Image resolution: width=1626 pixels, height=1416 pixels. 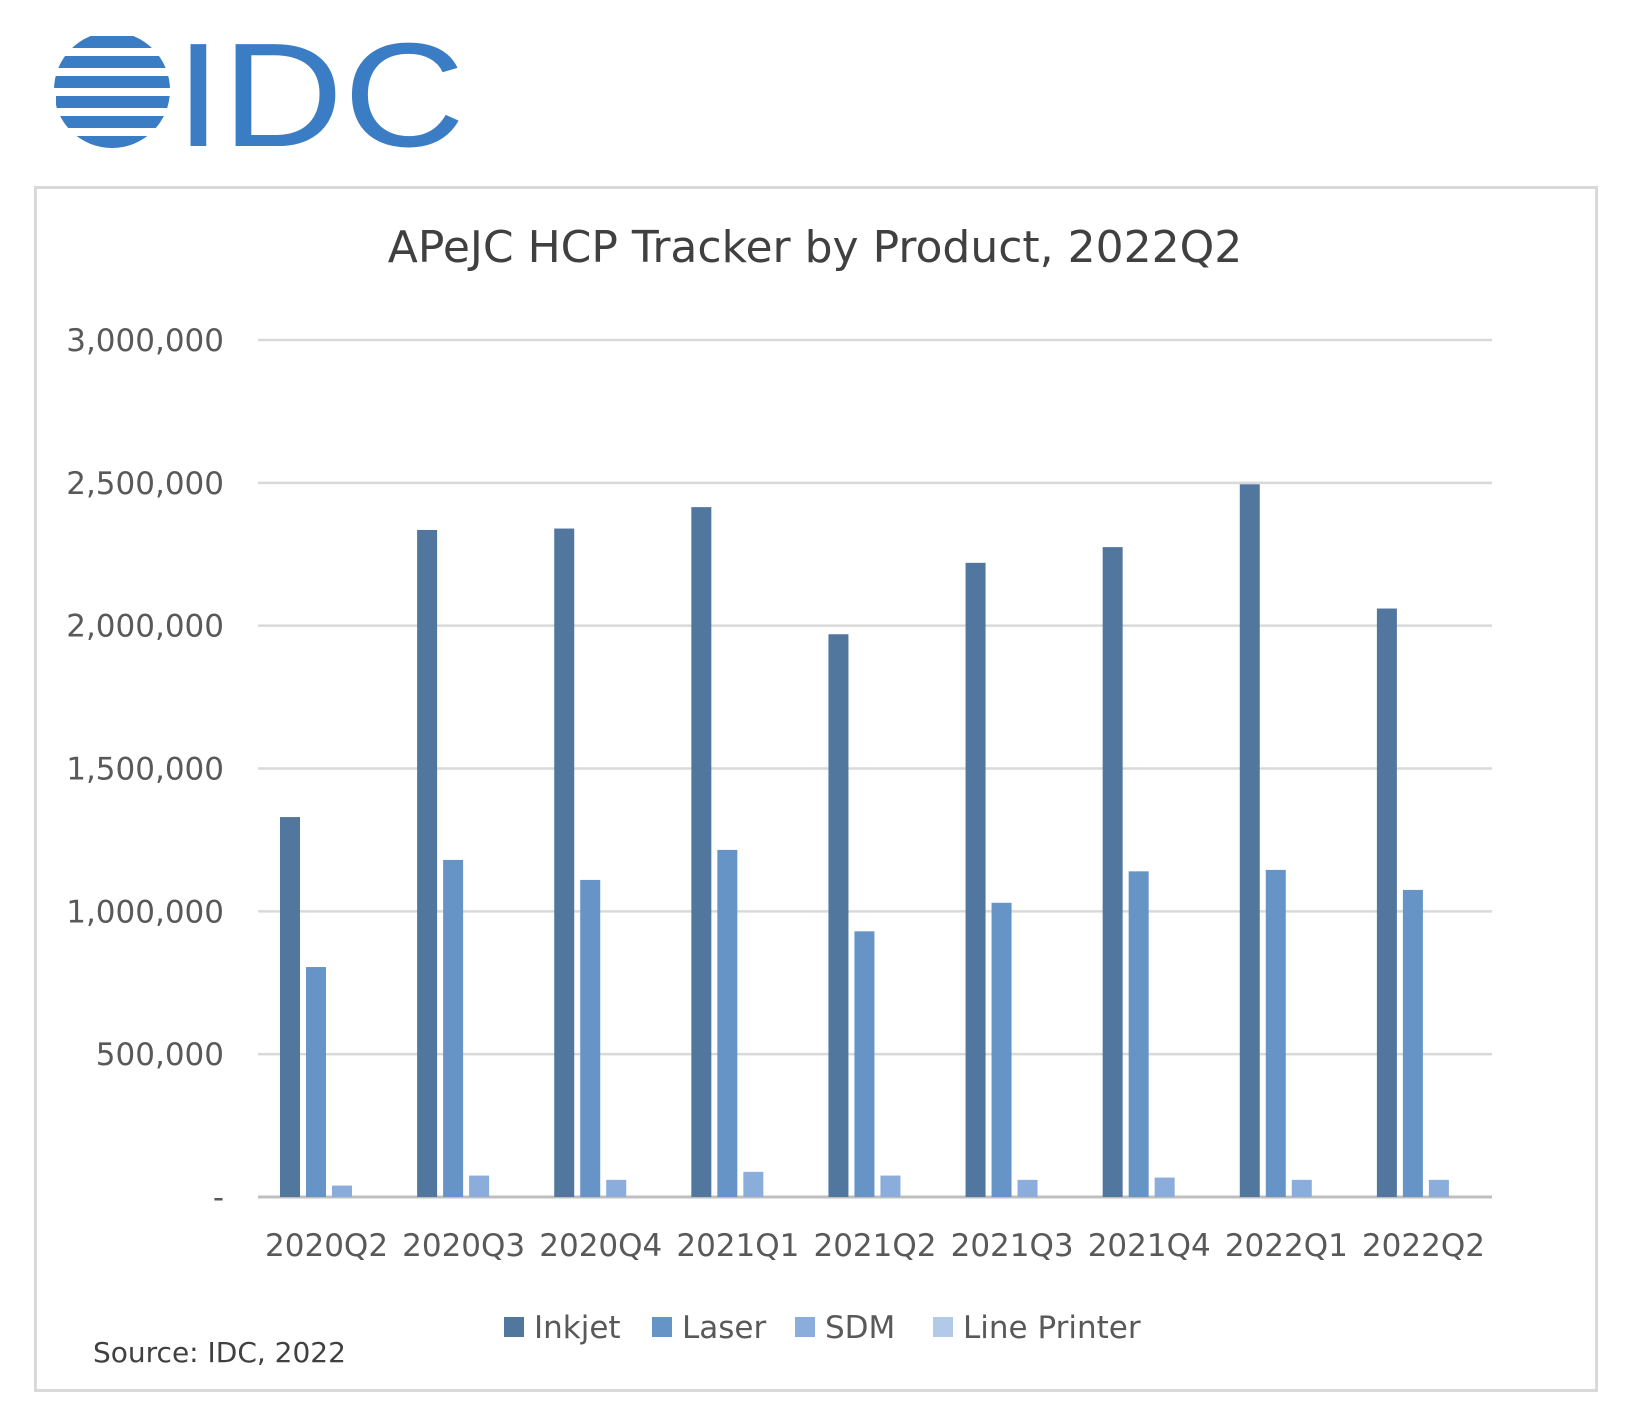 I want to click on y-tick-label: 2,500,000, so click(x=145, y=484).